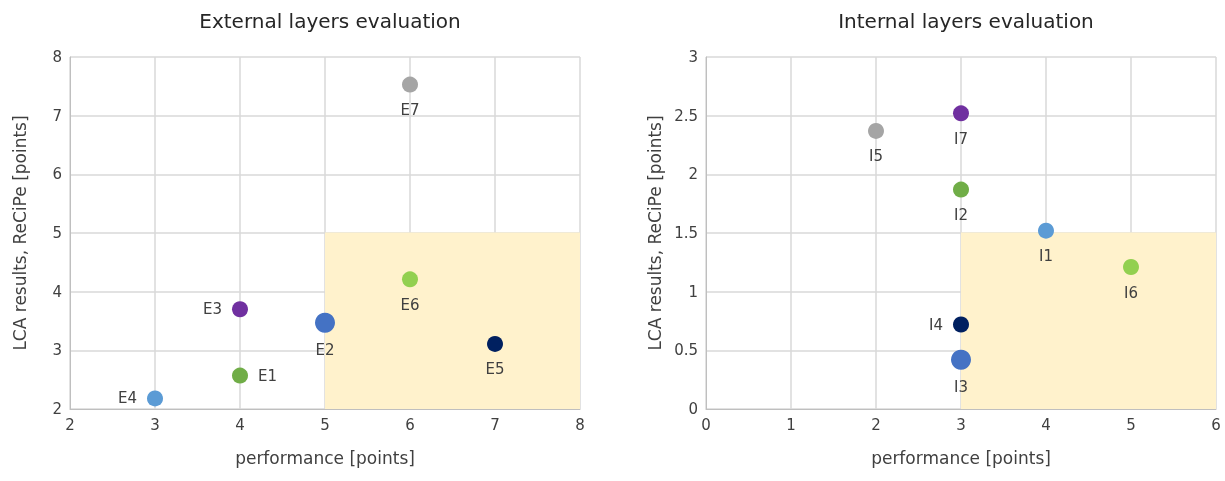 The height and width of the screenshot is (481, 1225). Describe the element at coordinates (57, 174) in the screenshot. I see `y-tick-label: 6` at that location.